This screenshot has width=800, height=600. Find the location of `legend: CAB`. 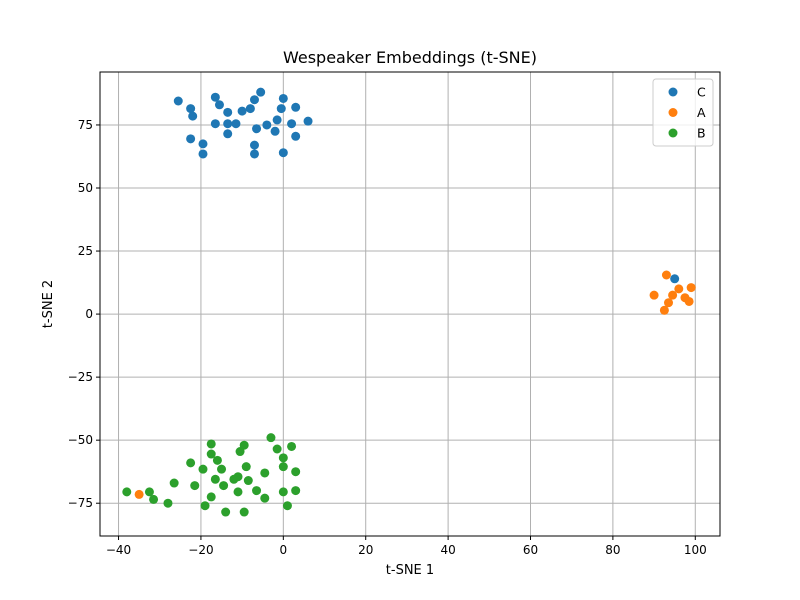

legend: CAB is located at coordinates (683, 112).